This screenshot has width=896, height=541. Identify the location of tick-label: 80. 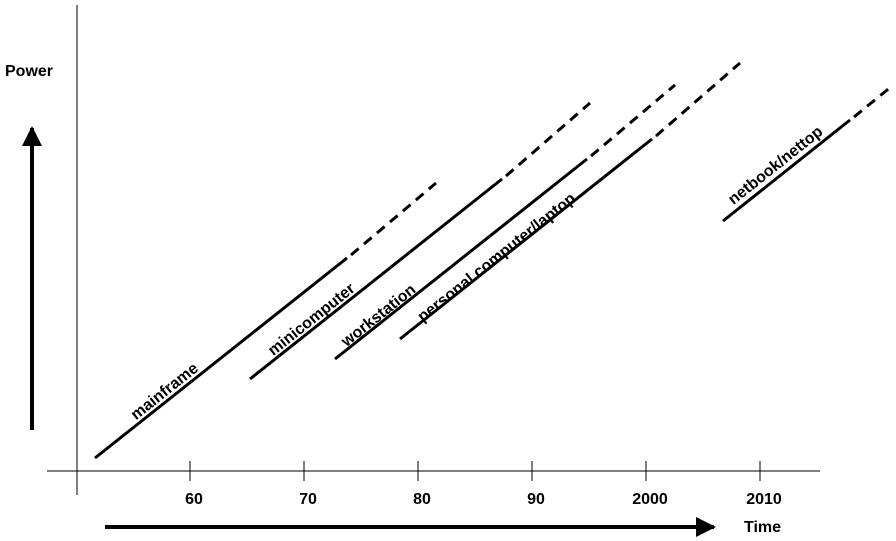
(422, 499).